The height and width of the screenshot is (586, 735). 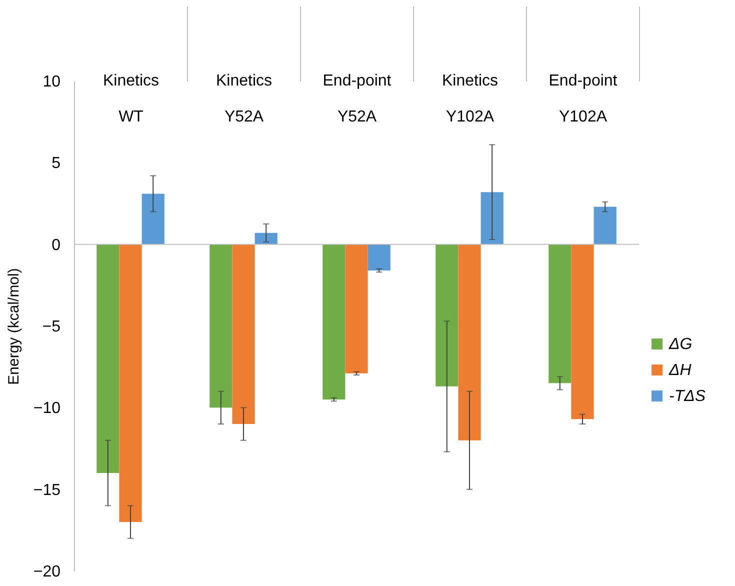 What do you see at coordinates (47, 409) in the screenshot?
I see `y-tick-label: −10` at bounding box center [47, 409].